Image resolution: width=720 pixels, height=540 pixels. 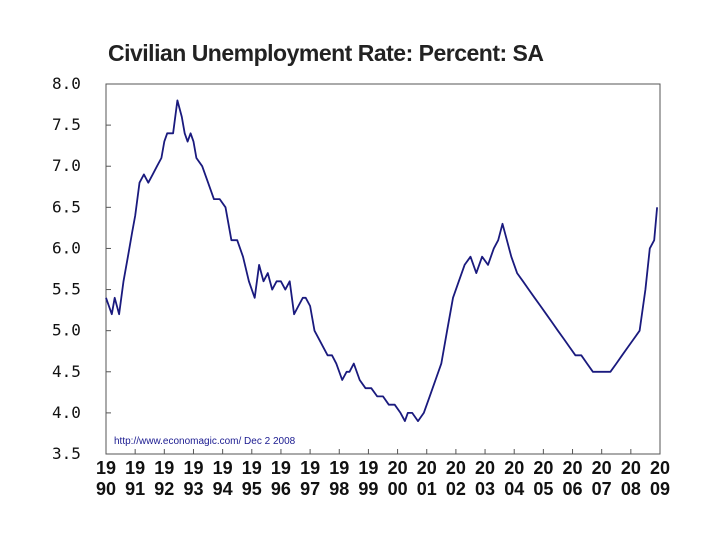 I want to click on y-tick-label: 5.0, so click(x=66, y=330).